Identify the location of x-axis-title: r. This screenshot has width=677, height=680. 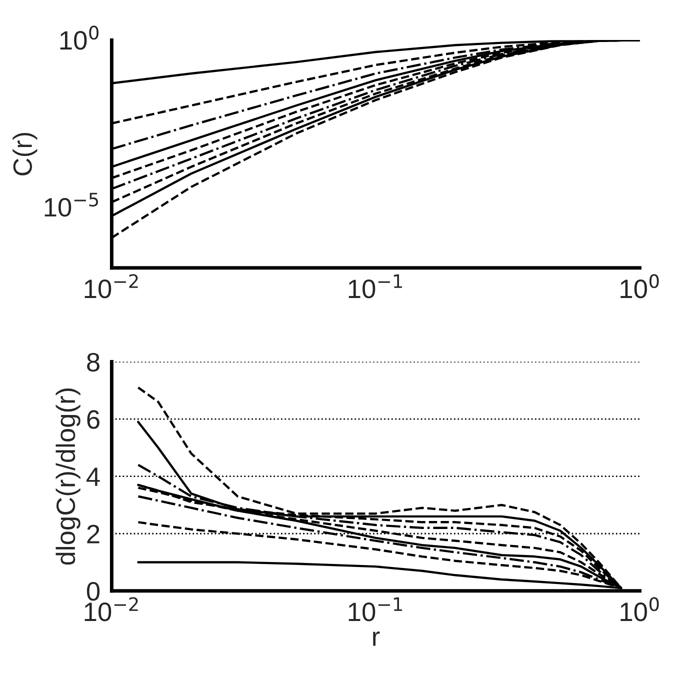
(376, 639).